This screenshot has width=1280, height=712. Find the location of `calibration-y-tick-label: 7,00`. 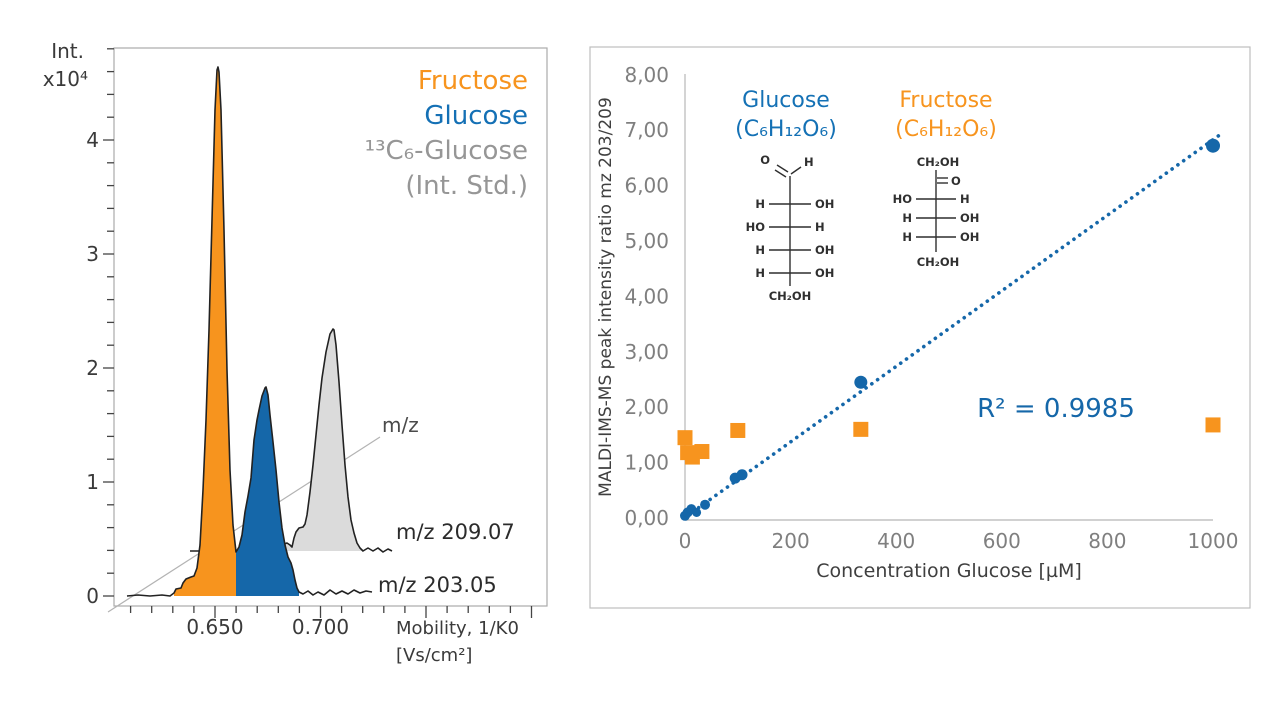

calibration-y-tick-label: 7,00 is located at coordinates (646, 130).